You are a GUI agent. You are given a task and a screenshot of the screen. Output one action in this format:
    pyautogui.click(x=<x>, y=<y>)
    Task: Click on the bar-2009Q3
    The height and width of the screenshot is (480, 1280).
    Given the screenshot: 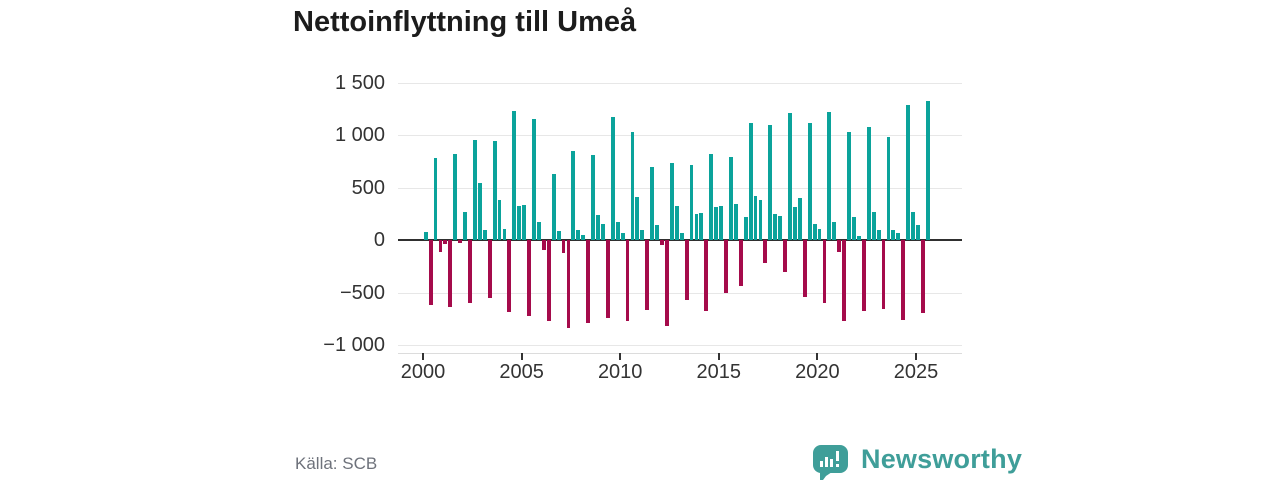 What is the action you would take?
    pyautogui.click(x=612, y=178)
    